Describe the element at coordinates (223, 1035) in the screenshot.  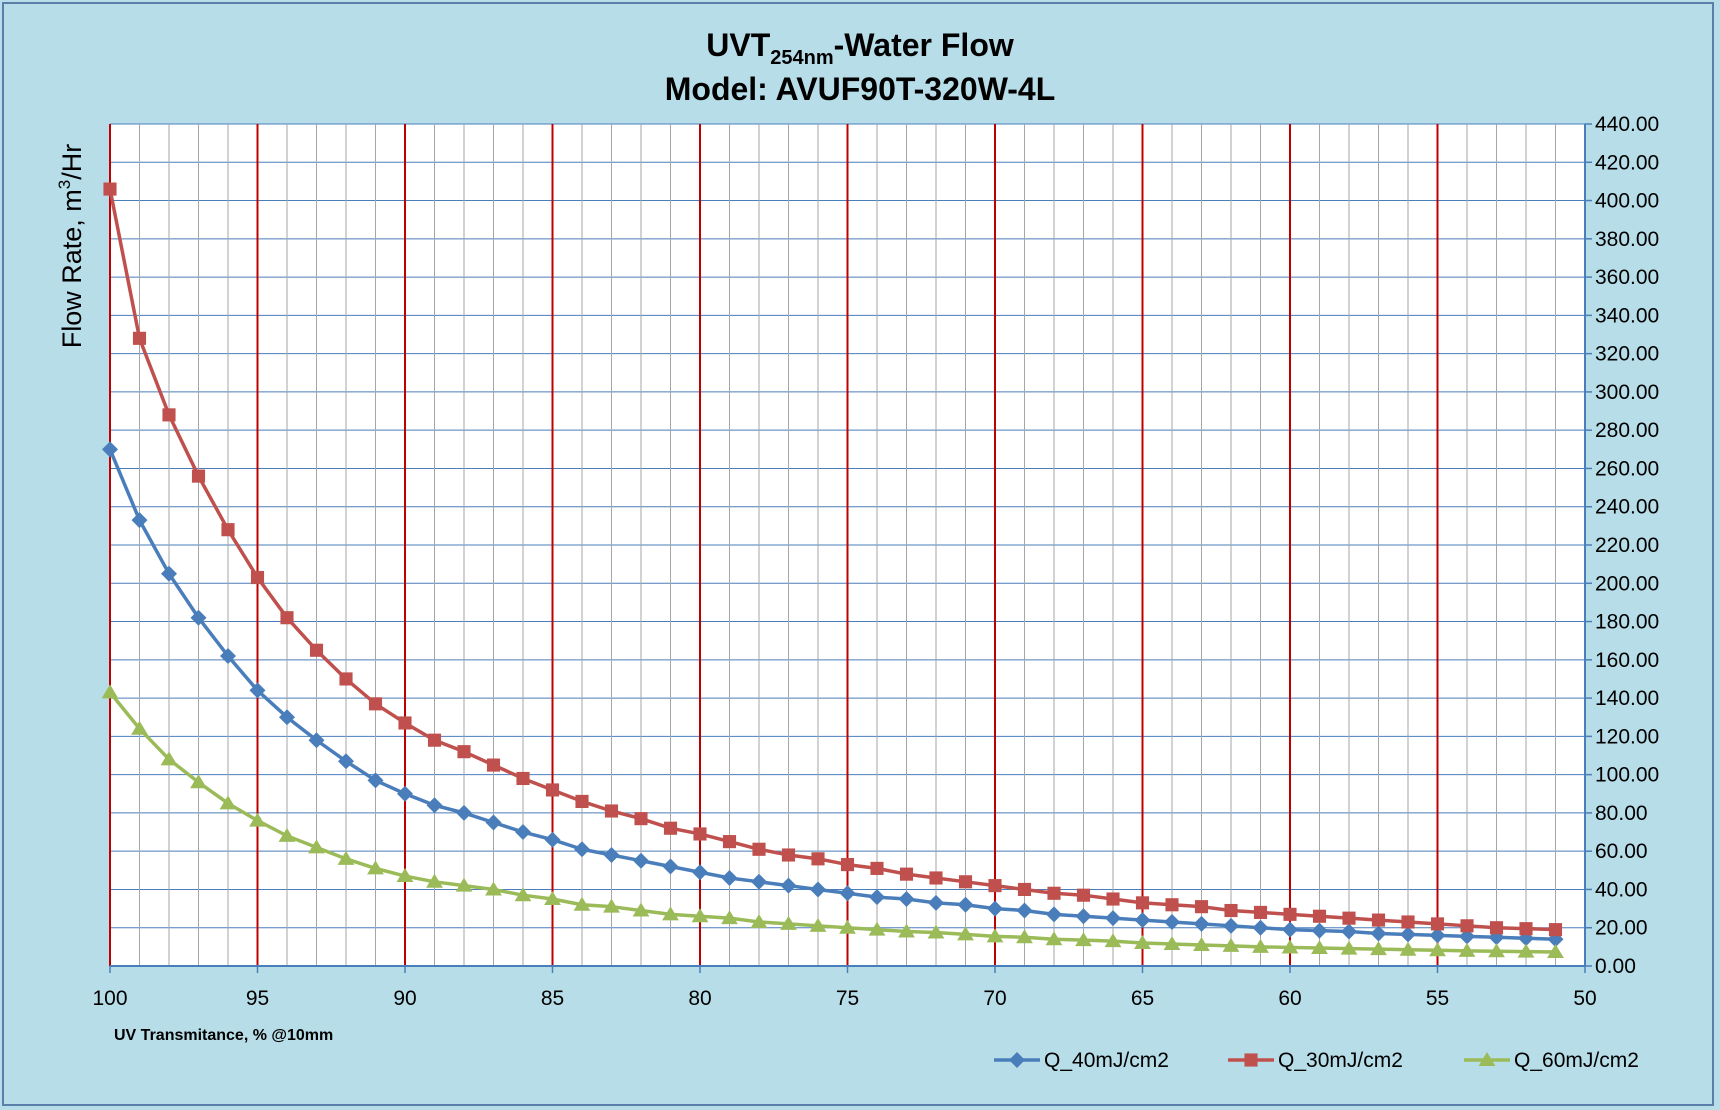
I see `x-axis-title: UV Transmitance, % @10mm` at that location.